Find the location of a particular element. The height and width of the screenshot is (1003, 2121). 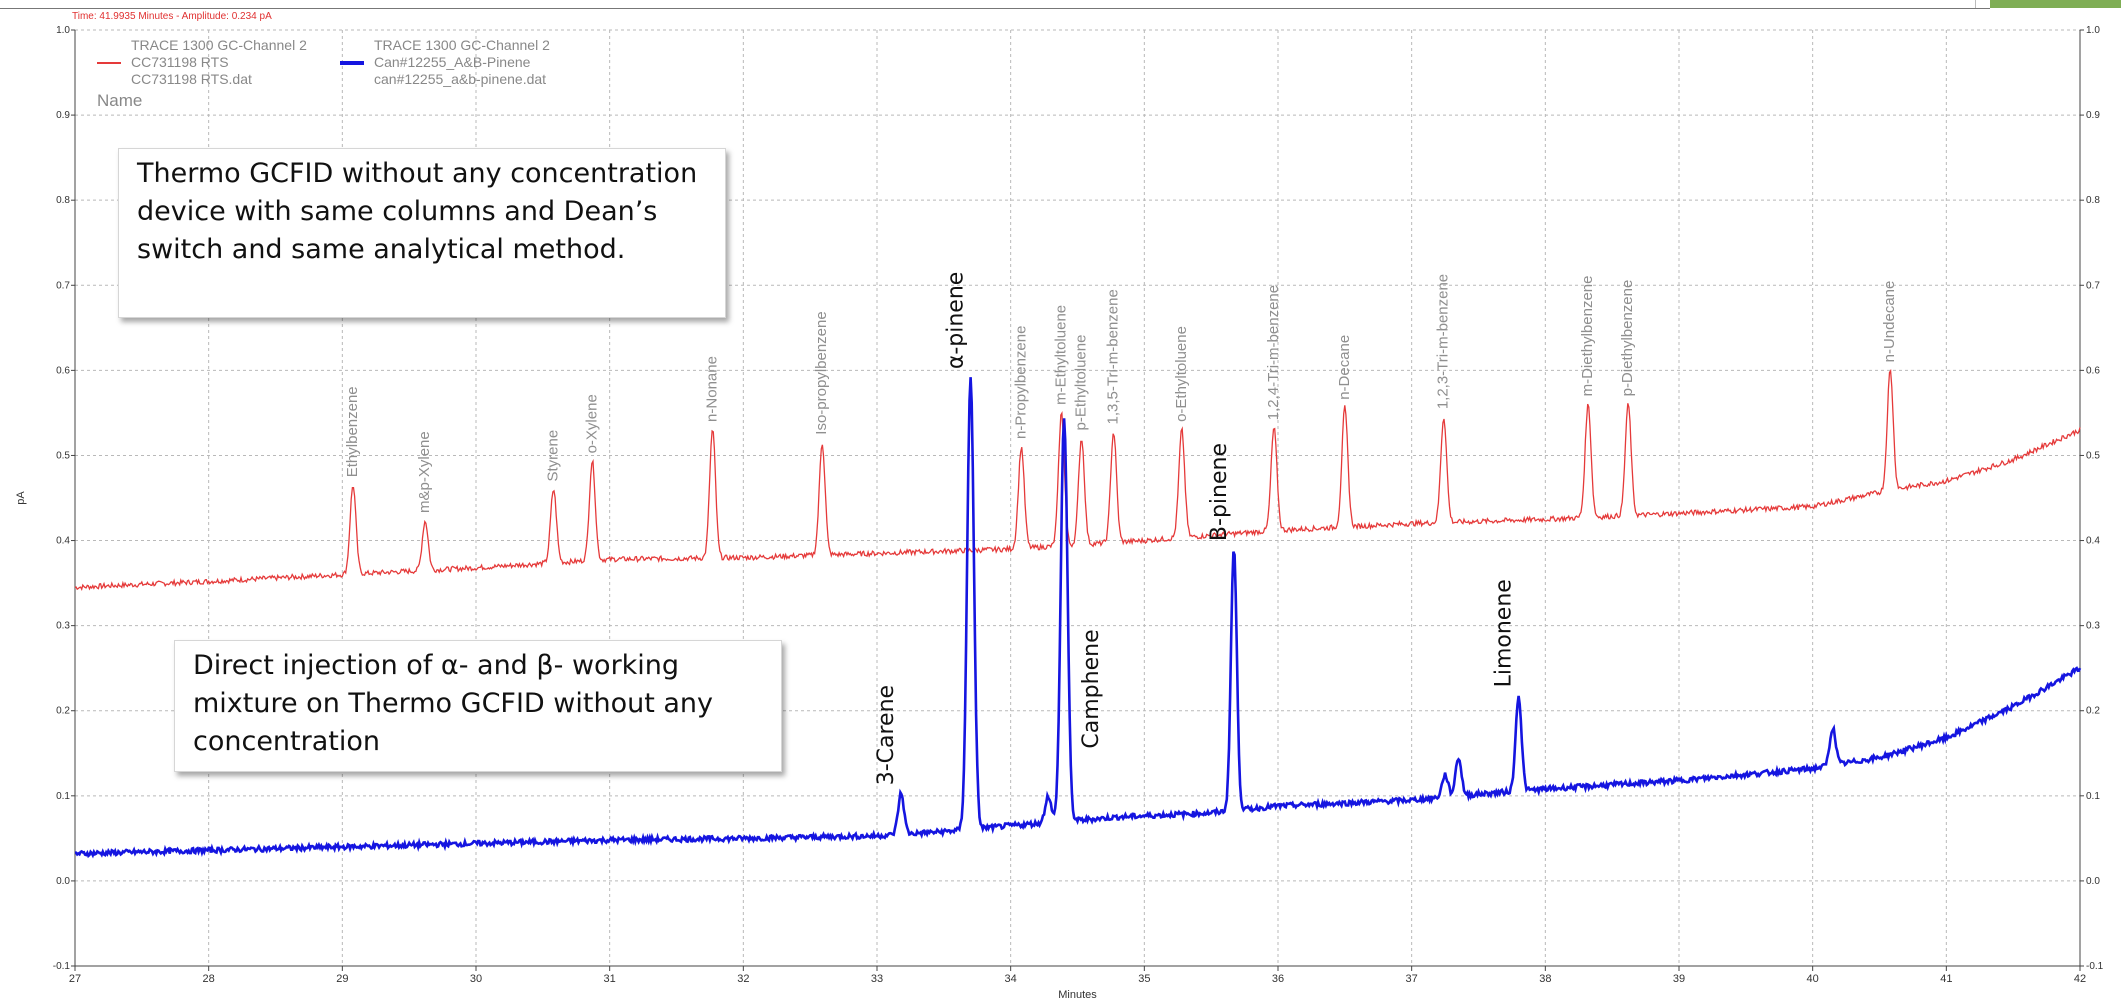

peak-label-red: 1,2,4-Tri-m-benzene is located at coordinates (1273, 352).